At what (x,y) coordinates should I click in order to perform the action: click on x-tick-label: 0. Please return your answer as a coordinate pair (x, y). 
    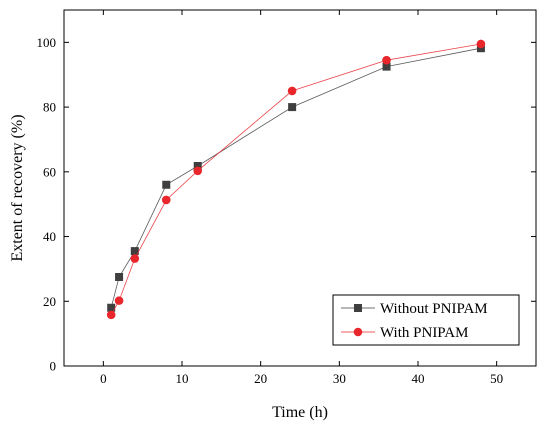
    Looking at the image, I should click on (103, 378).